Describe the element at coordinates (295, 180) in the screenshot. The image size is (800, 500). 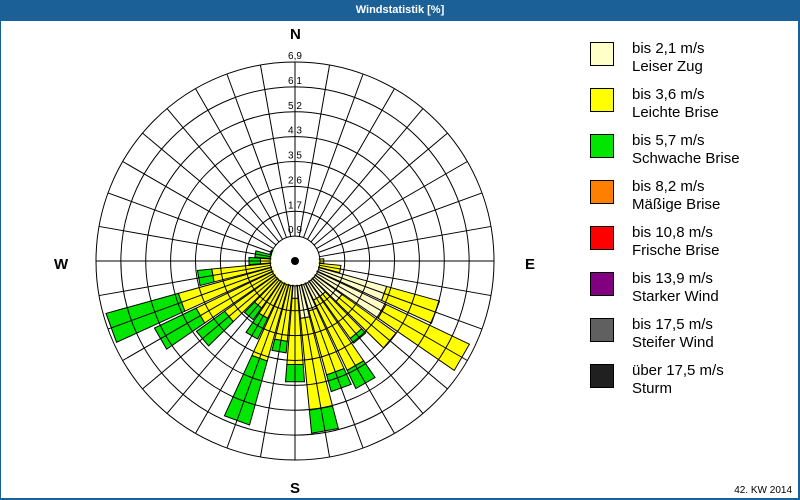
I see `svg-text: 2,6` at that location.